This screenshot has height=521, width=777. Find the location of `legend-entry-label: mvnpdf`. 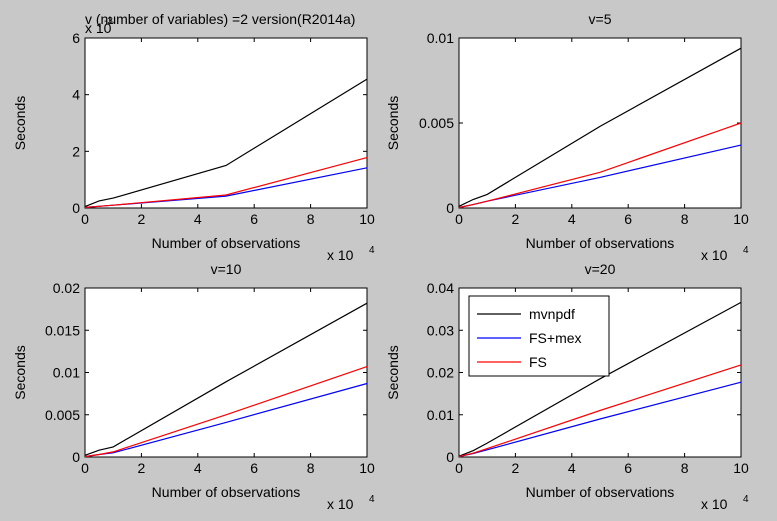

legend-entry-label: mvnpdf is located at coordinates (552, 314).